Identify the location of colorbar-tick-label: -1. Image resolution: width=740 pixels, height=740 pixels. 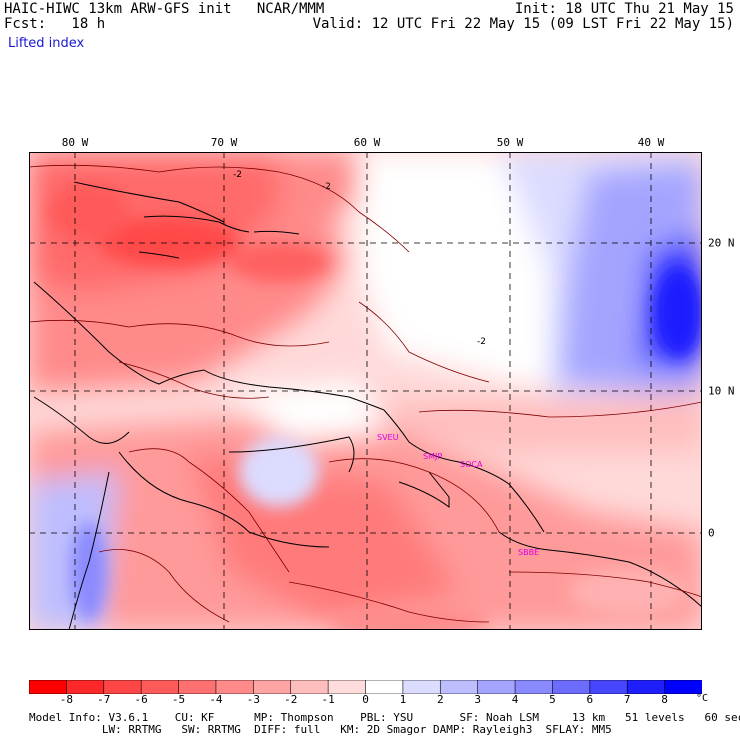
(328, 699).